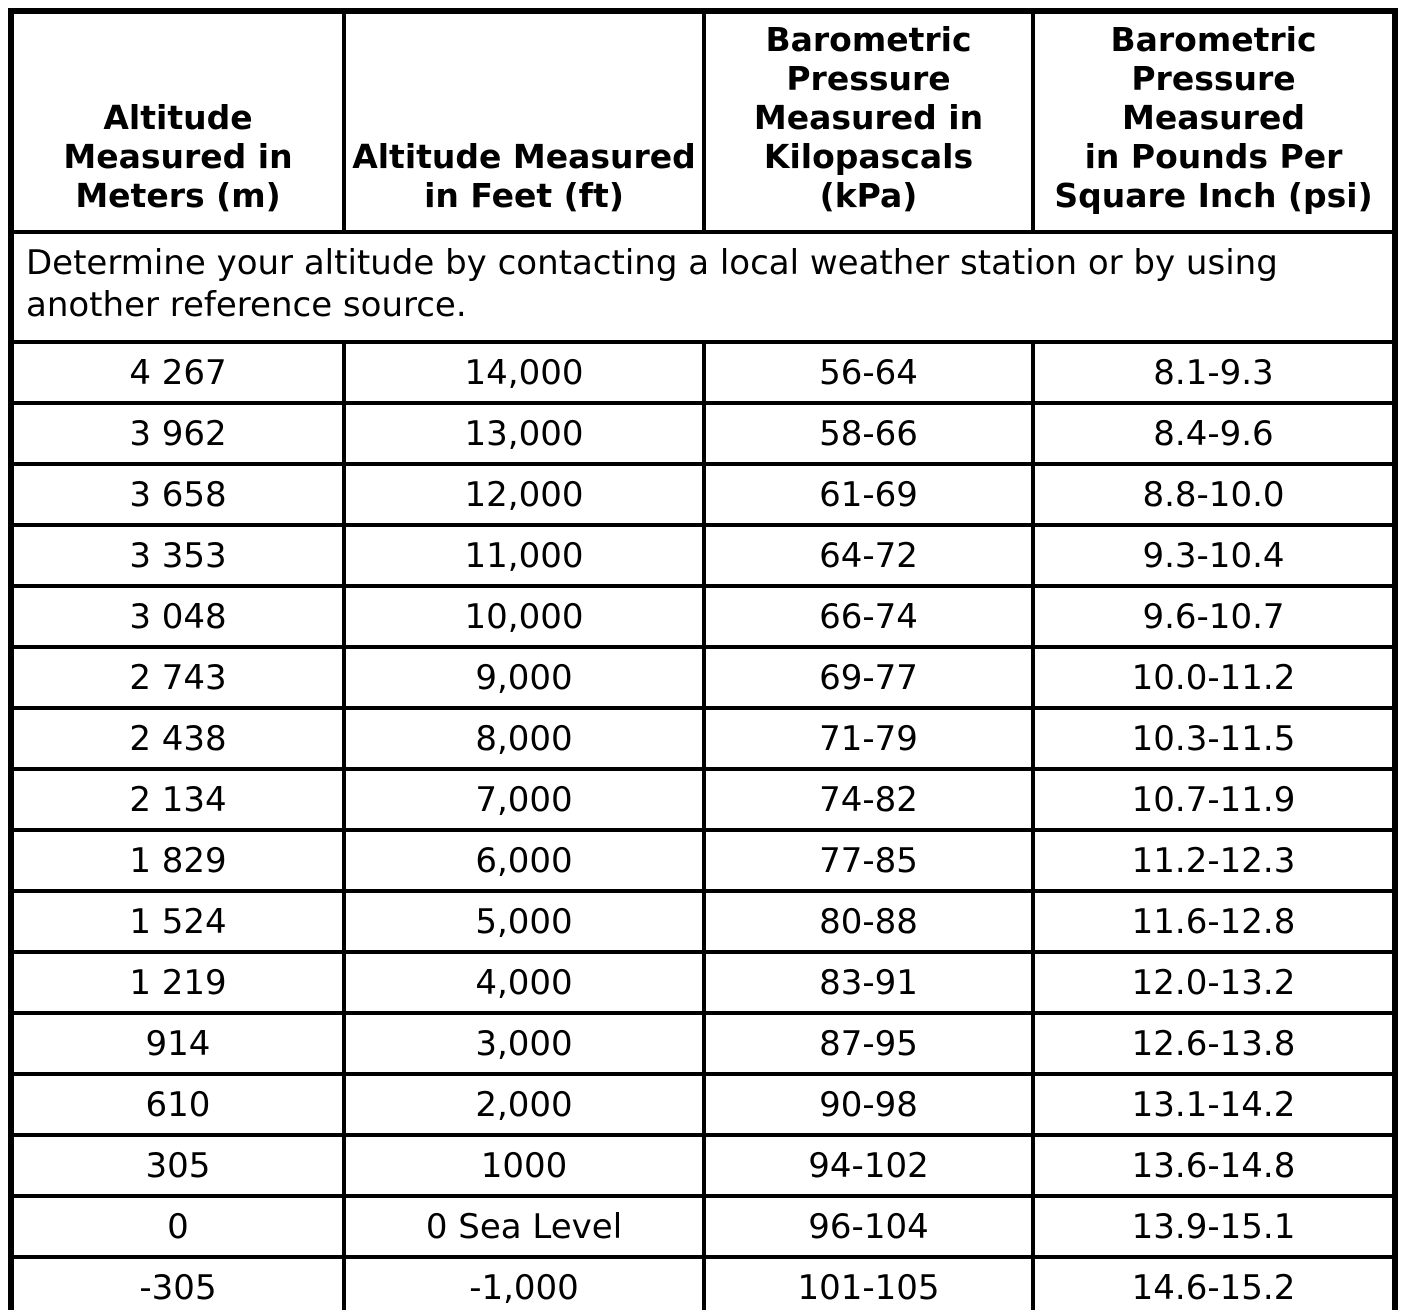 The width and height of the screenshot is (1408, 1310). I want to click on cell-altitude-feet: -1,000, so click(524, 1282).